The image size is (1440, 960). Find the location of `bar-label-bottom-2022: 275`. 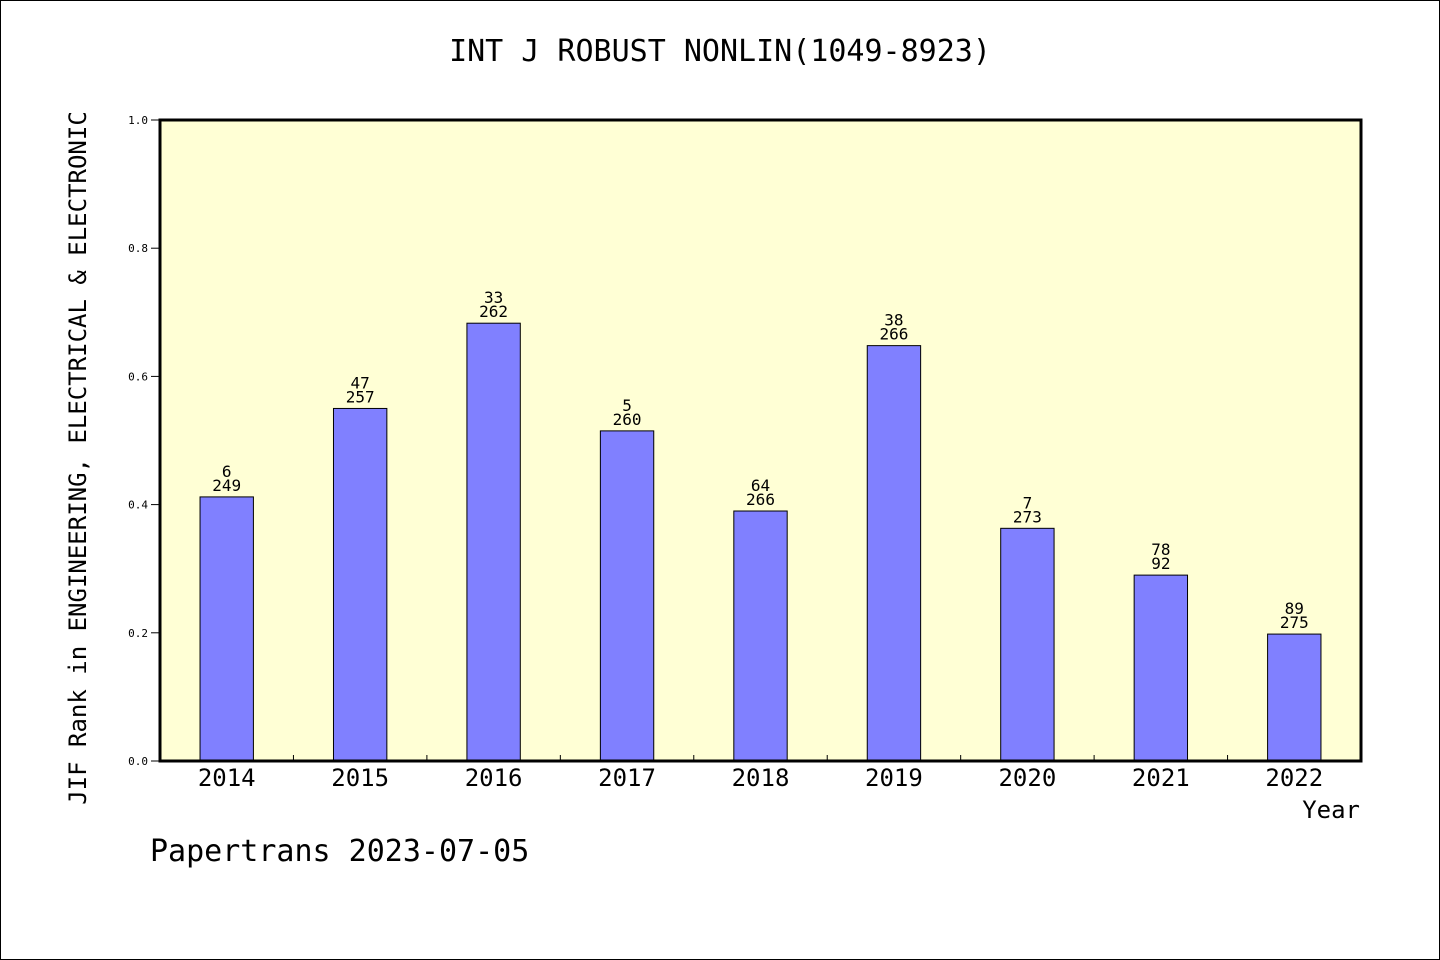

bar-label-bottom-2022: 275 is located at coordinates (1294, 622).